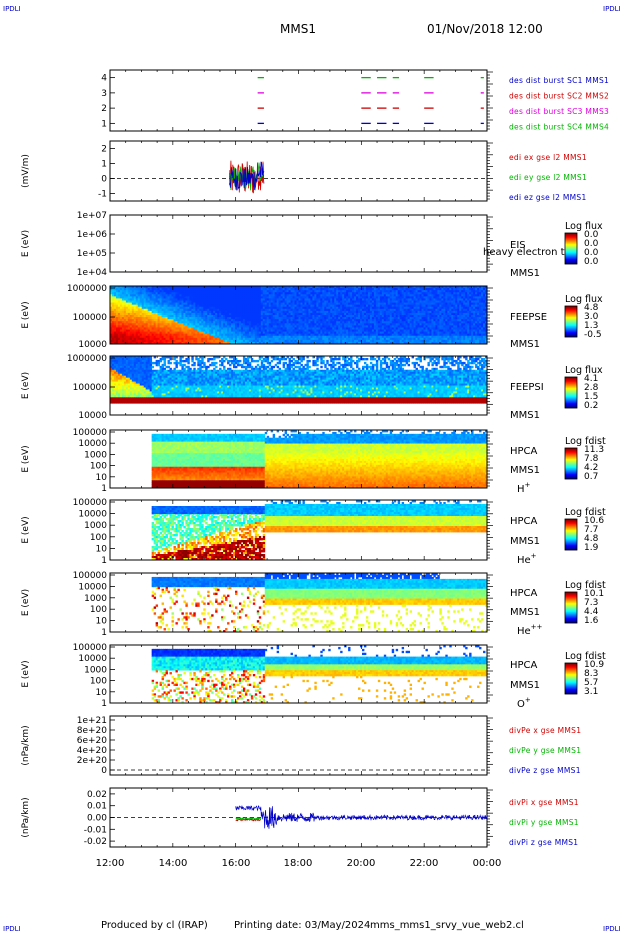  Describe the element at coordinates (527, 252) in the screenshot. I see `overlap-text: heavy electron to` at that location.